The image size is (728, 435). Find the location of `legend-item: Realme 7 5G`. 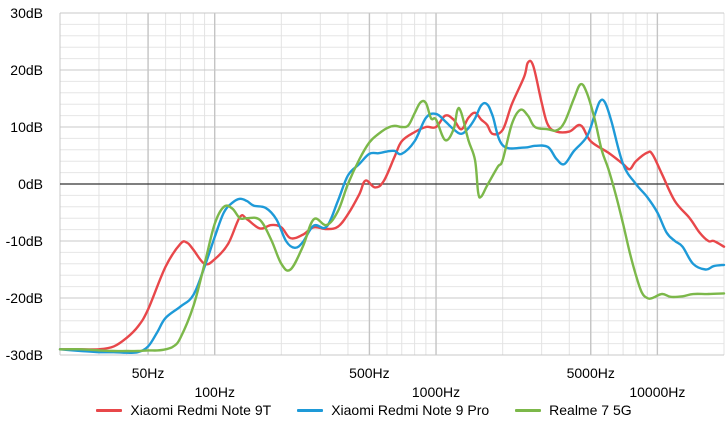

legend-item: Realme 7 5G is located at coordinates (573, 410).